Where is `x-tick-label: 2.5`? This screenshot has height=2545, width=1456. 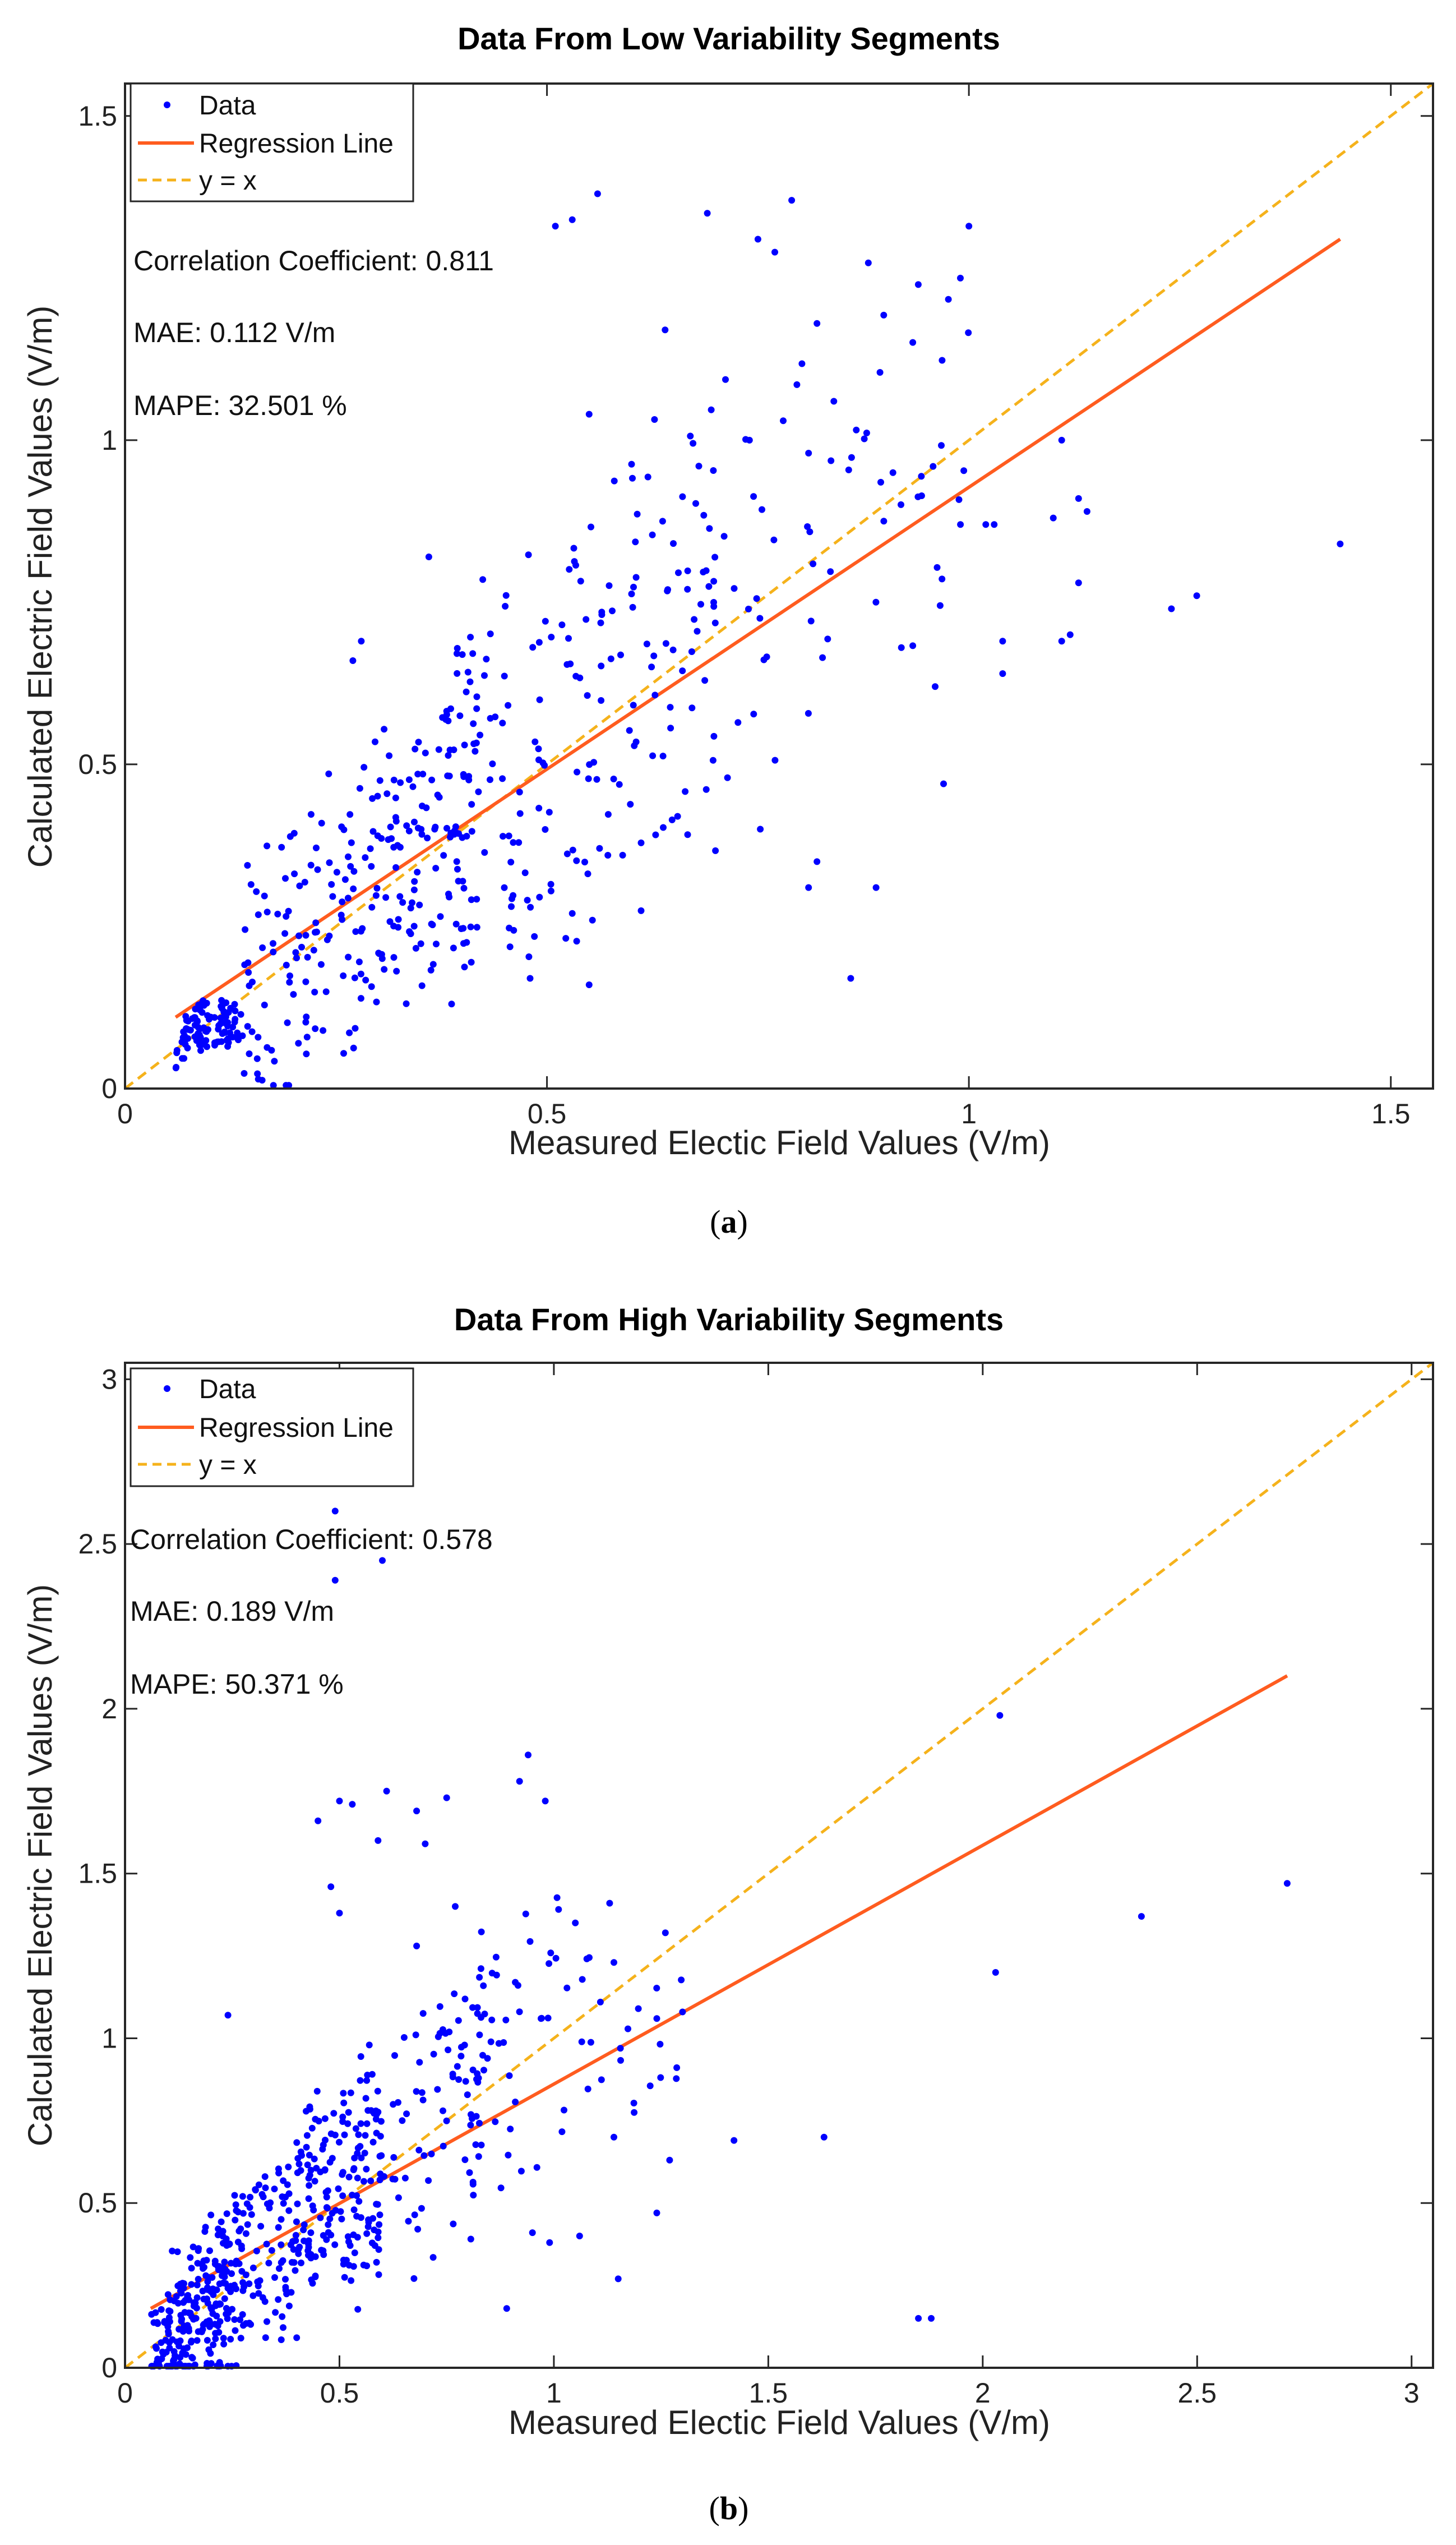 x-tick-label: 2.5 is located at coordinates (1197, 2393).